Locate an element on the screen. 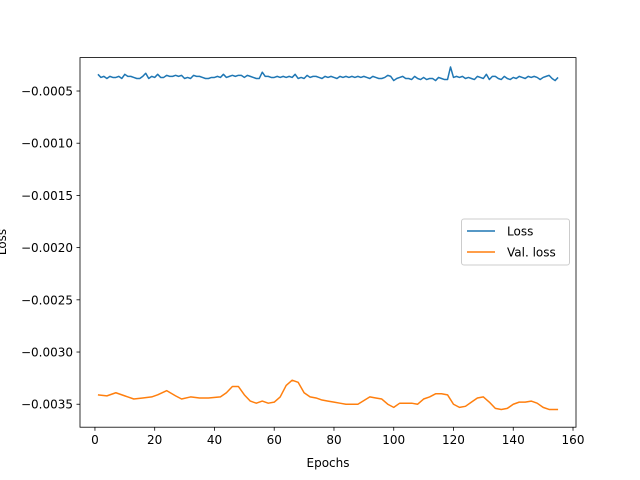 This screenshot has width=640, height=480. x-tick-label: 40 is located at coordinates (214, 440).